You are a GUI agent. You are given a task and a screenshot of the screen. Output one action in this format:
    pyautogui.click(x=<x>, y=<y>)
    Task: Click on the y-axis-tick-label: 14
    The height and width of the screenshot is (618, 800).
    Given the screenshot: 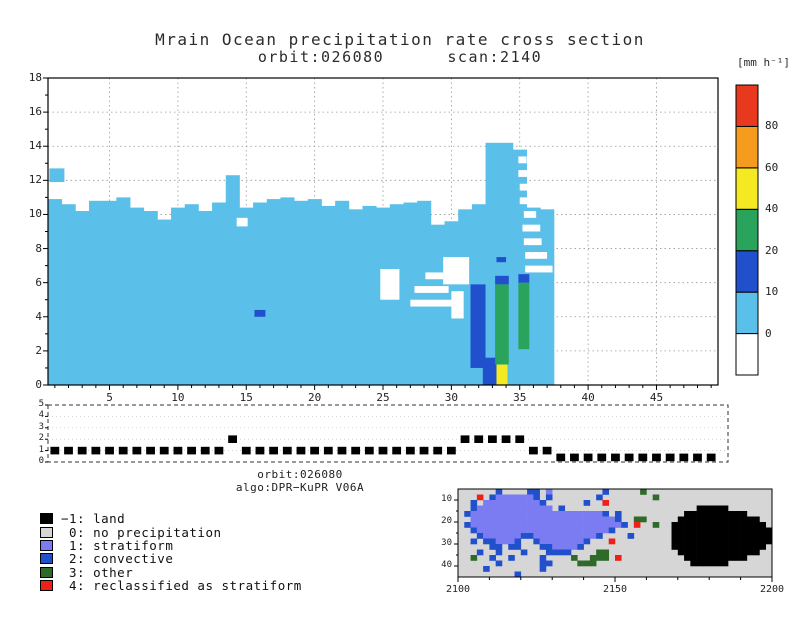 What is the action you would take?
    pyautogui.click(x=35, y=146)
    